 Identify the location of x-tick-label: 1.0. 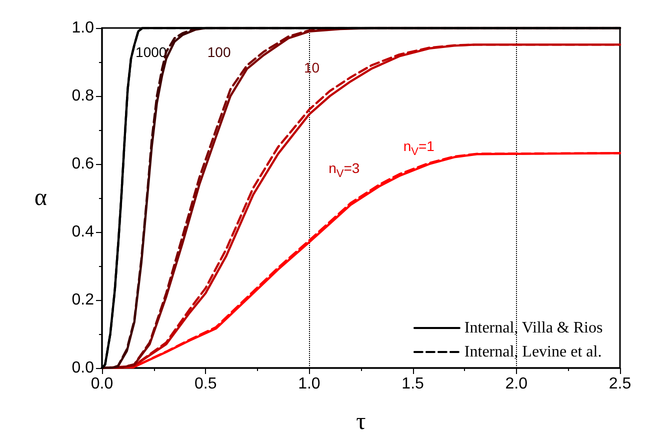
(309, 384).